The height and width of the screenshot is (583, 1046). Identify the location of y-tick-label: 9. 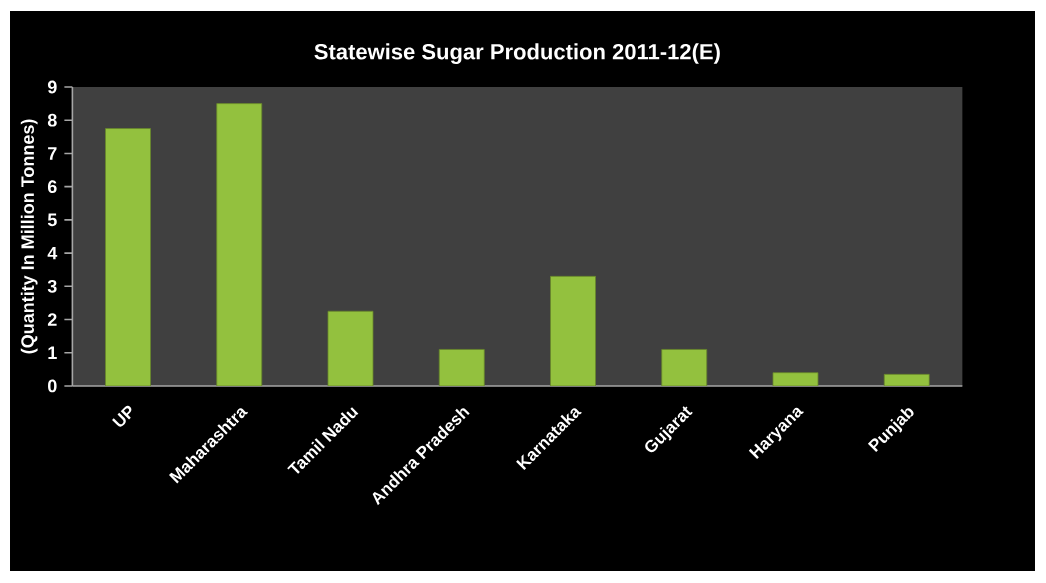
(52, 87).